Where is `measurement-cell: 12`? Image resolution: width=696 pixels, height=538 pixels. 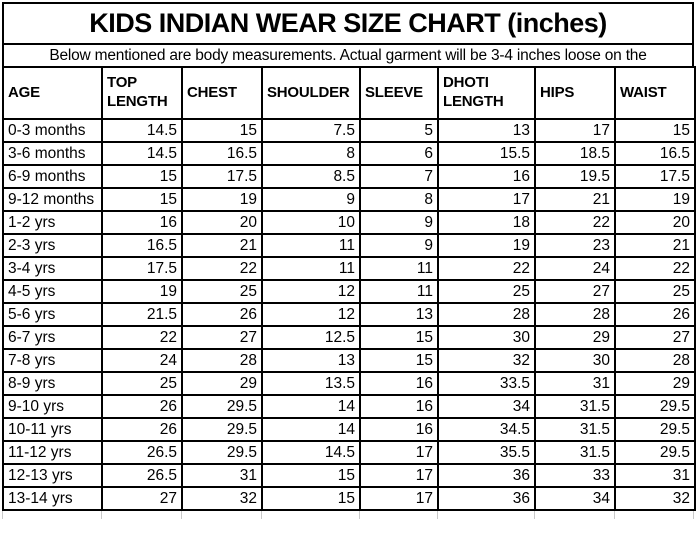 measurement-cell: 12 is located at coordinates (311, 291).